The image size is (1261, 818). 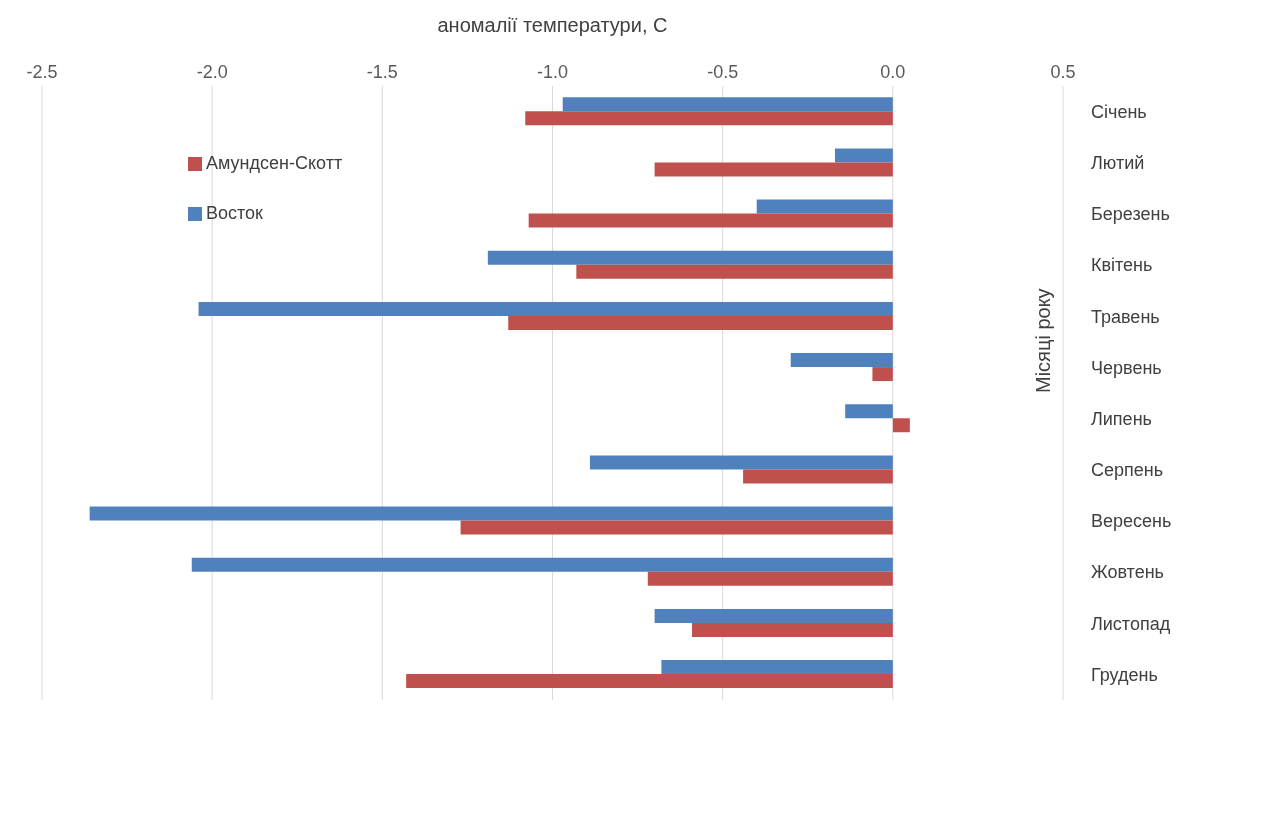 What do you see at coordinates (723, 72) in the screenshot?
I see `x-tick-label: -0.5` at bounding box center [723, 72].